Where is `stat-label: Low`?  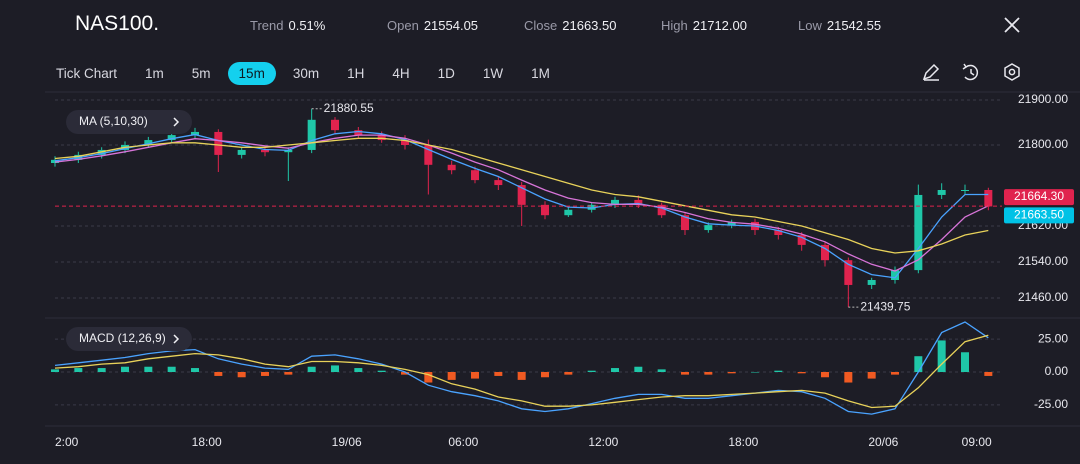
stat-label: Low is located at coordinates (810, 25).